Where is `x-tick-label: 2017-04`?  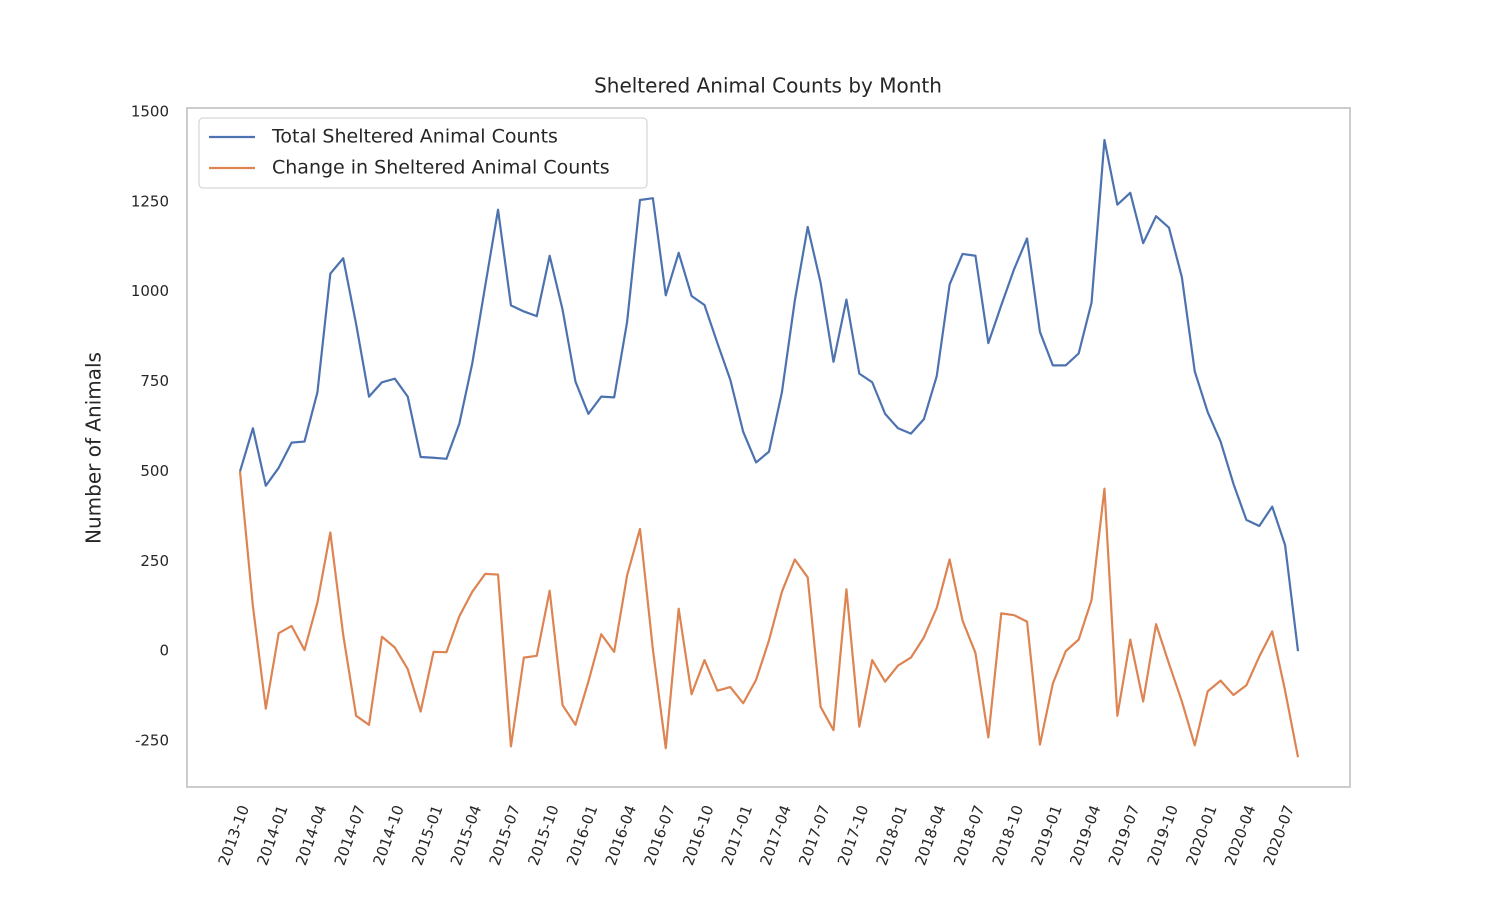
x-tick-label: 2017-04 is located at coordinates (776, 835).